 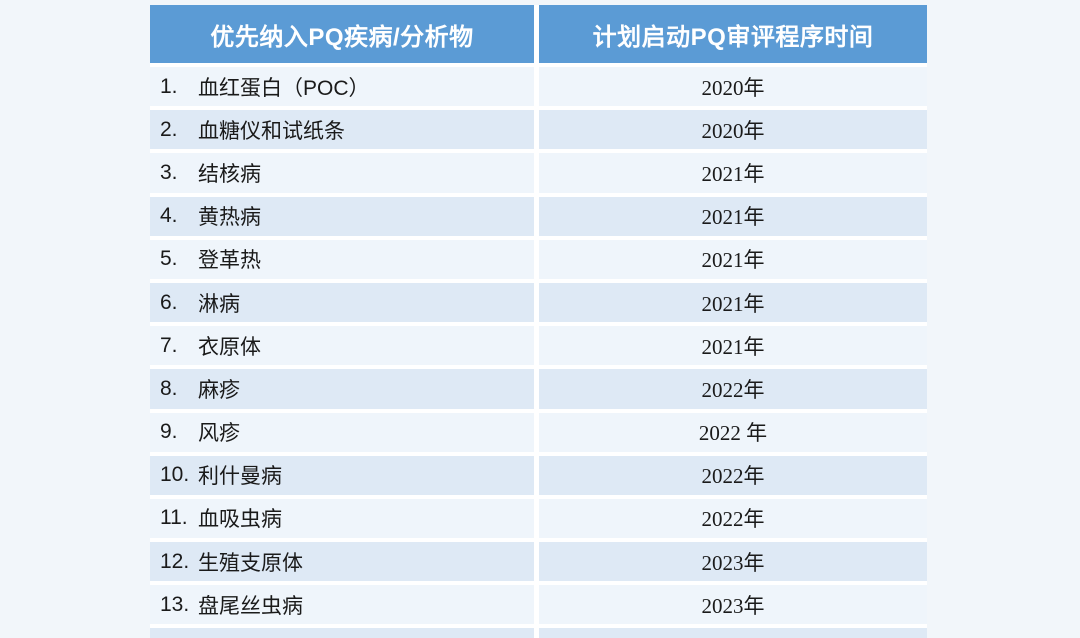 What do you see at coordinates (284, 88) in the screenshot?
I see `disease-name: 血红蛋白（POC）` at bounding box center [284, 88].